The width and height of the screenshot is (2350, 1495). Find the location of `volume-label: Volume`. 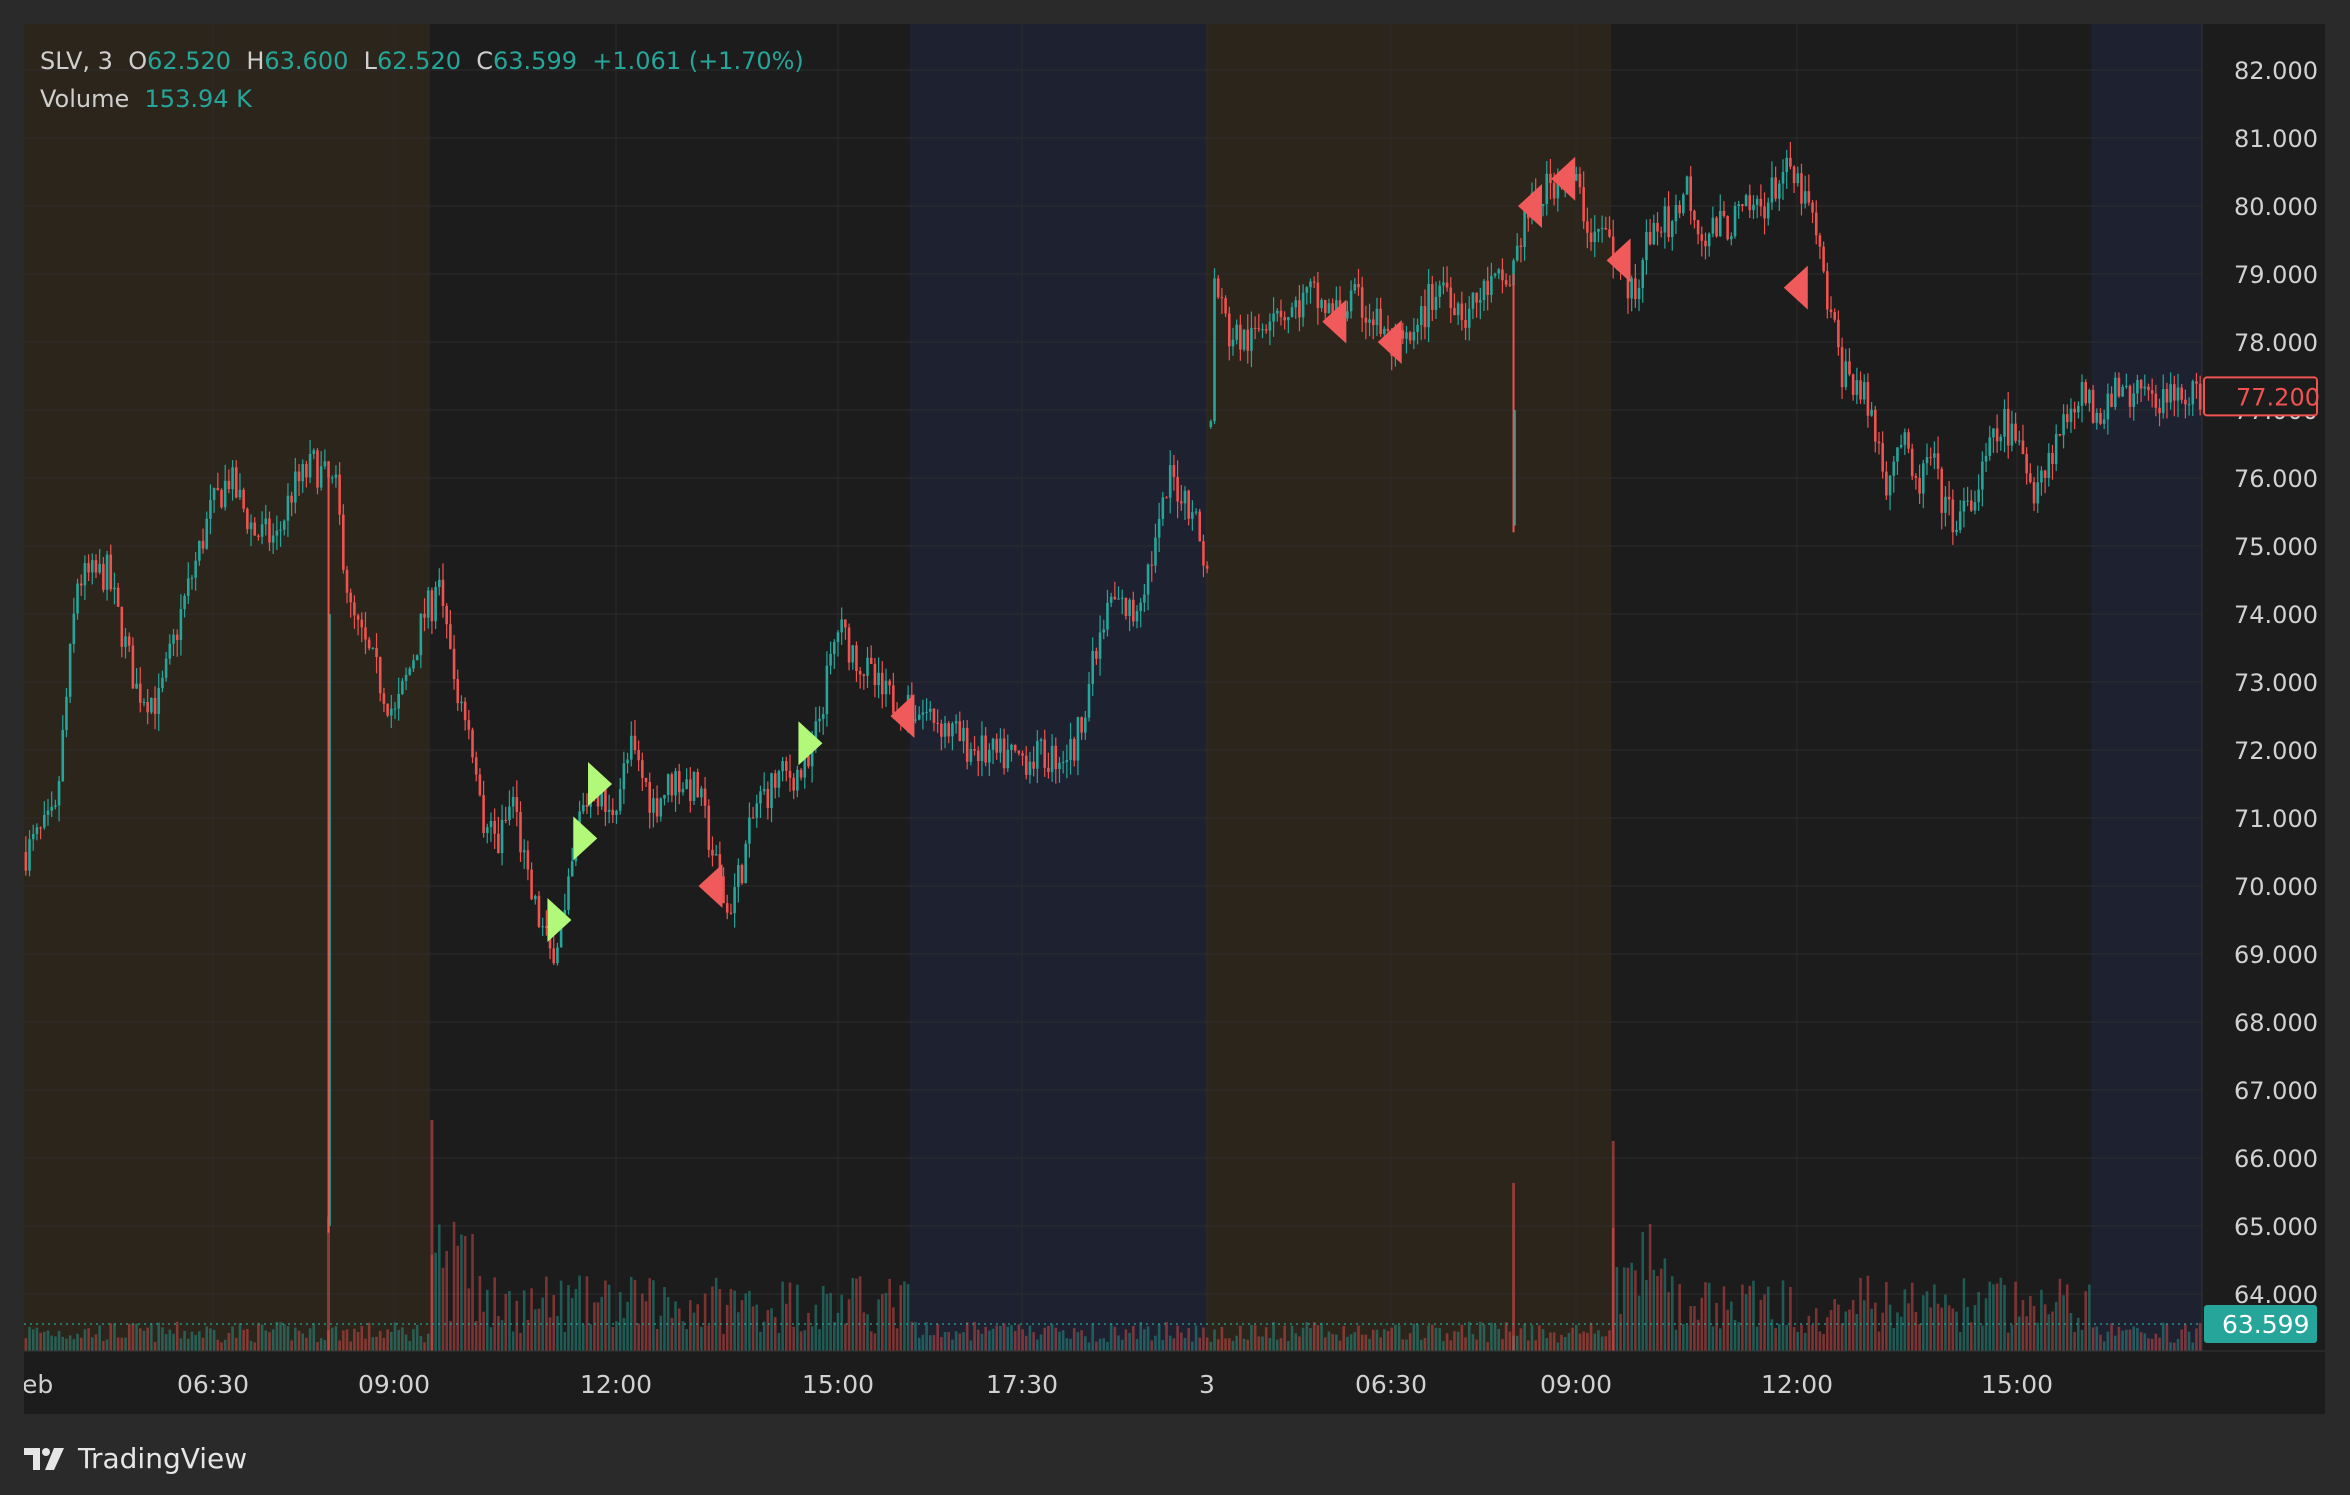

volume-label: Volume is located at coordinates (85, 99).